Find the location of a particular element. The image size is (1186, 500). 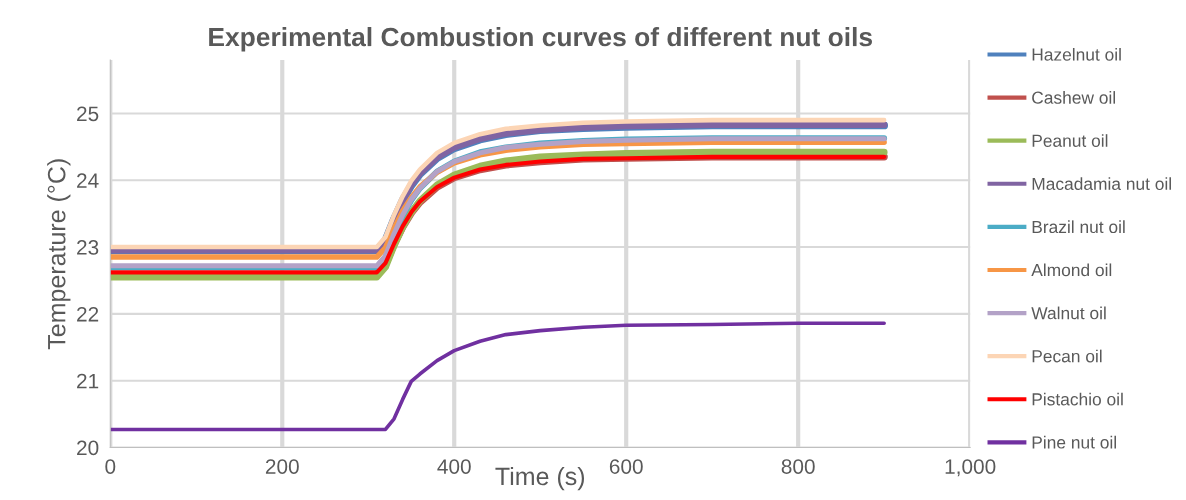

x-tick-label: 0 is located at coordinates (110, 466).